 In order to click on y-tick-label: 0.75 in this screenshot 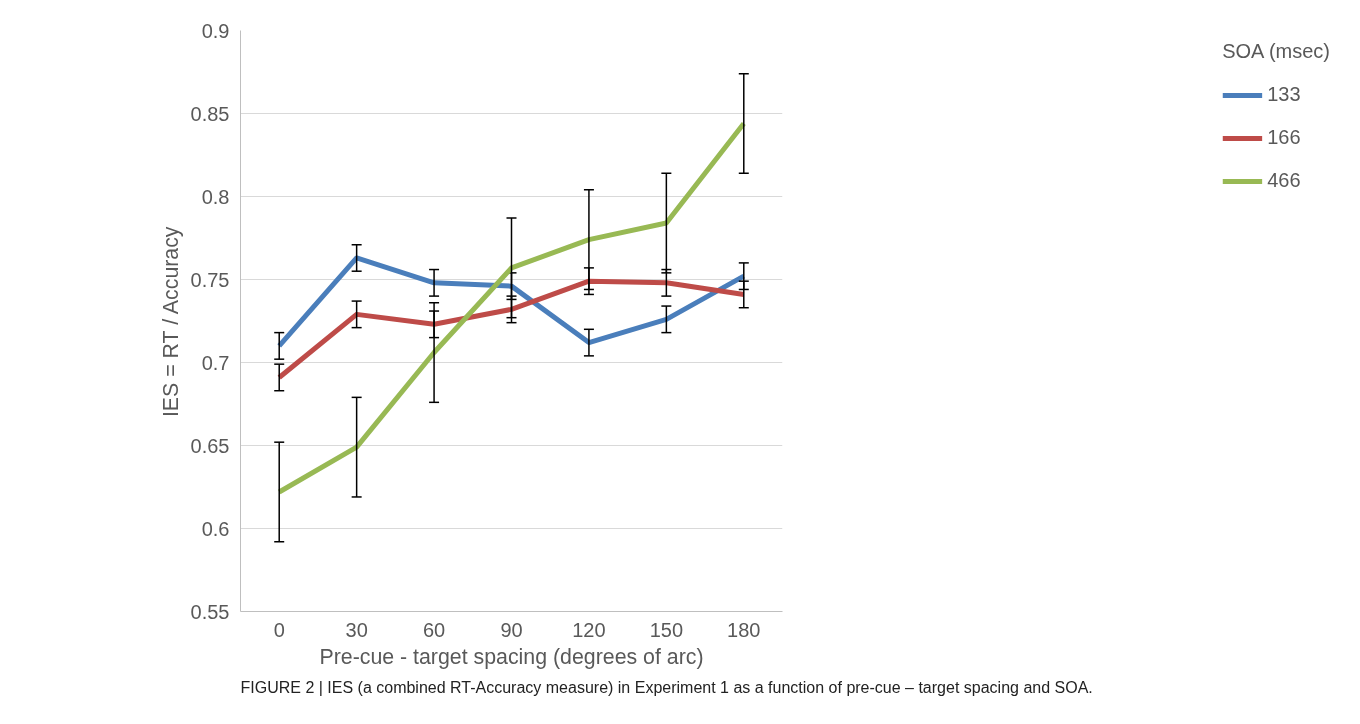, I will do `click(210, 279)`.